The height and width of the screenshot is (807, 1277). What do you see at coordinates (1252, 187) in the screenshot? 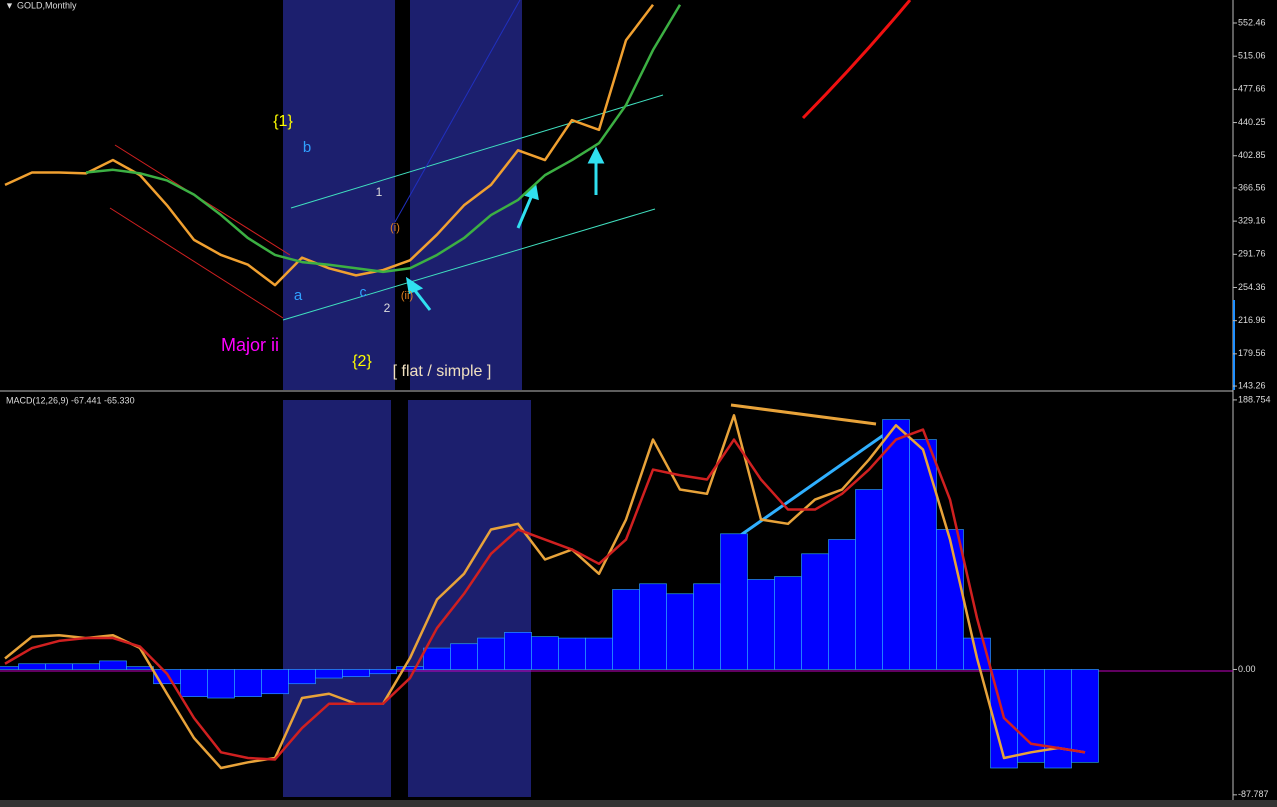
I see `y-tick-label: 366.56` at bounding box center [1252, 187].